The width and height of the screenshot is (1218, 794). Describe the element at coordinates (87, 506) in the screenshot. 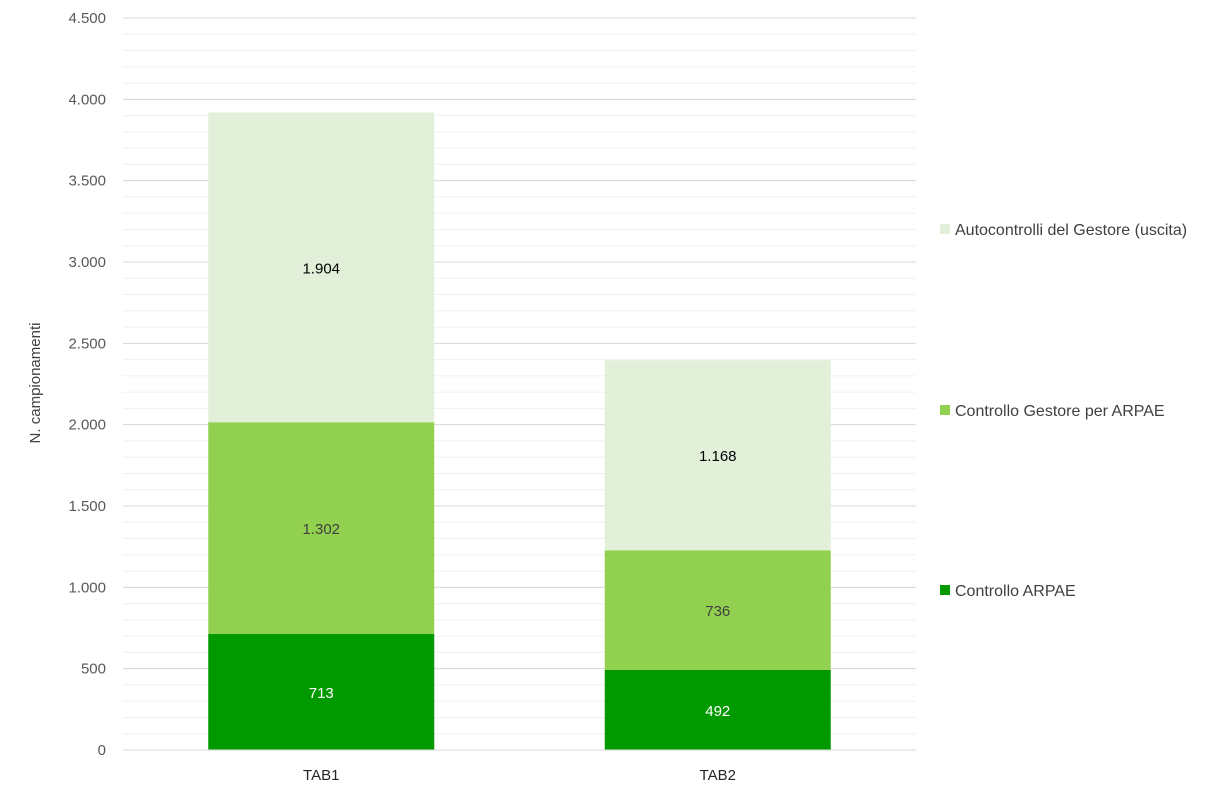

I see `y-tick-label: 1.500` at that location.